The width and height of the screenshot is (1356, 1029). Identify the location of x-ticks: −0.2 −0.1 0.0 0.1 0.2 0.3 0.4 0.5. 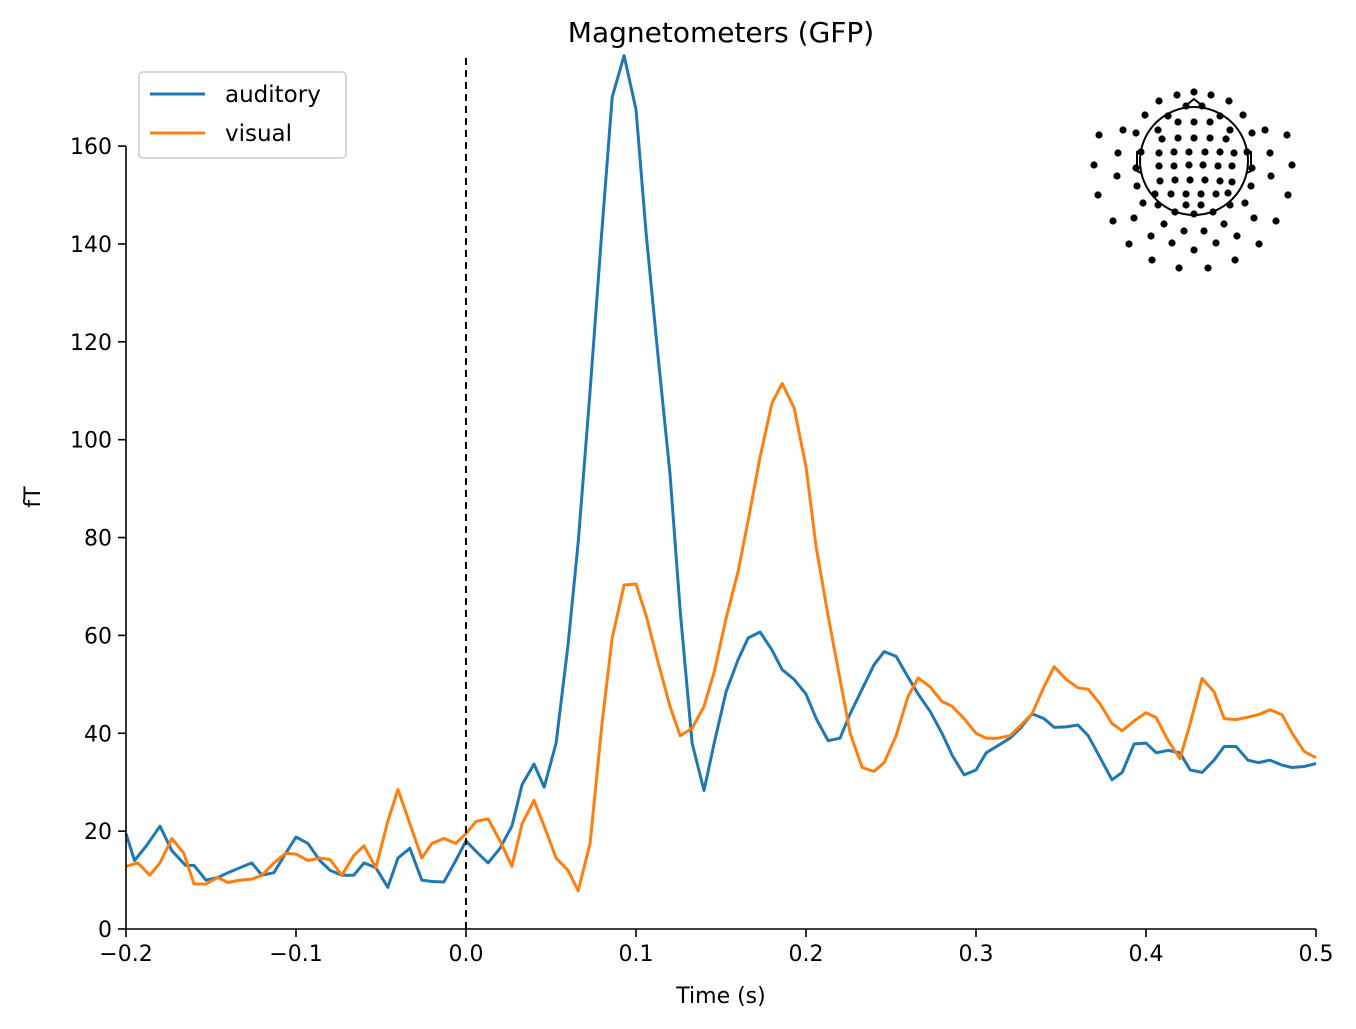
(716, 948).